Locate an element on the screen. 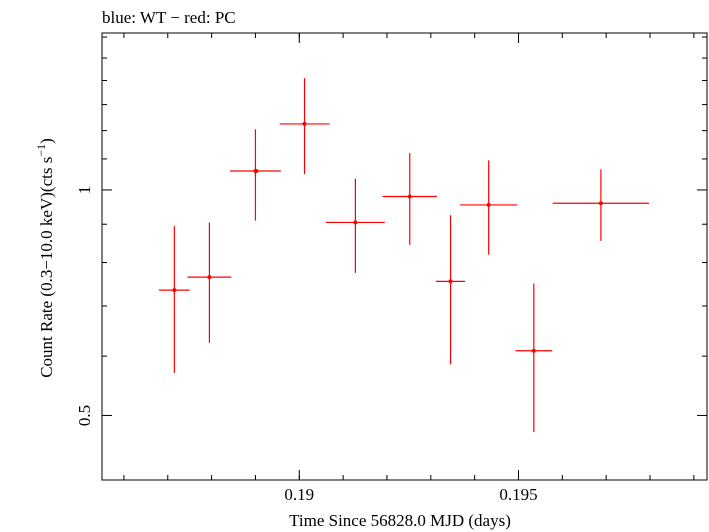 This screenshot has height=532, width=709. y-axis-label: Count Rate (0.3−10.0 keV)(cts s−1) is located at coordinates (45, 258).